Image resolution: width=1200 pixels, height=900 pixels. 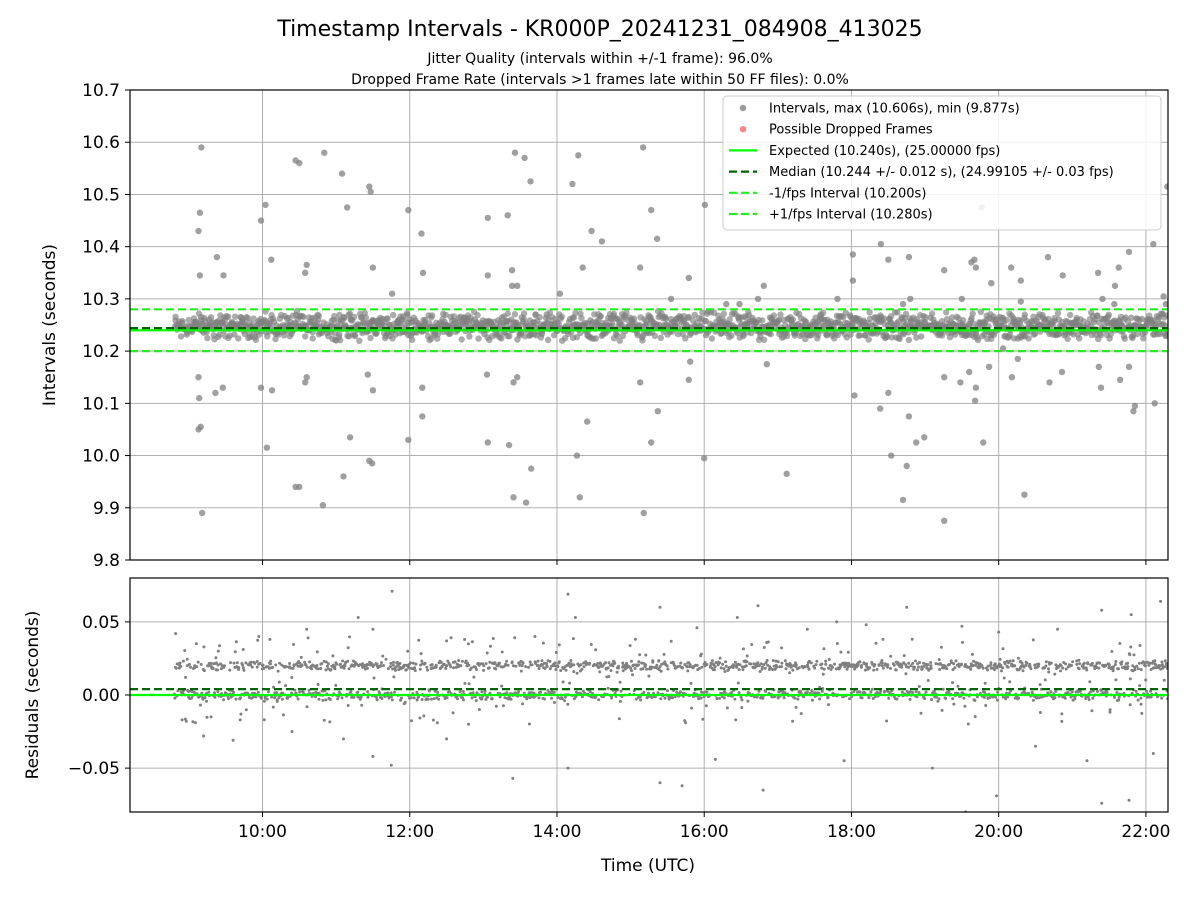 I want to click on intervals-y-tick-label: 10.1, so click(x=101, y=404).